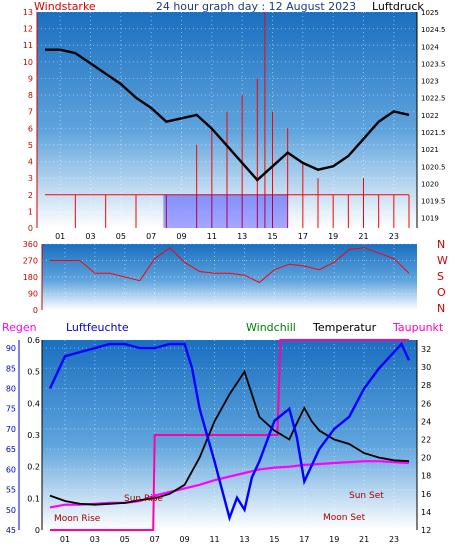 The image size is (462, 550). Describe the element at coordinates (433, 30) in the screenshot. I see `y-tick-label: 1024.5` at that location.